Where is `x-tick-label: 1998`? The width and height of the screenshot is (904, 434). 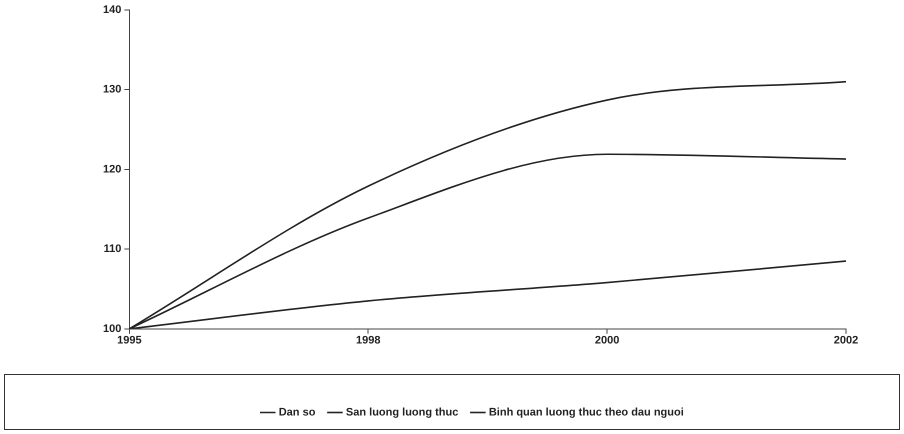 x-tick-label: 1998 is located at coordinates (368, 340).